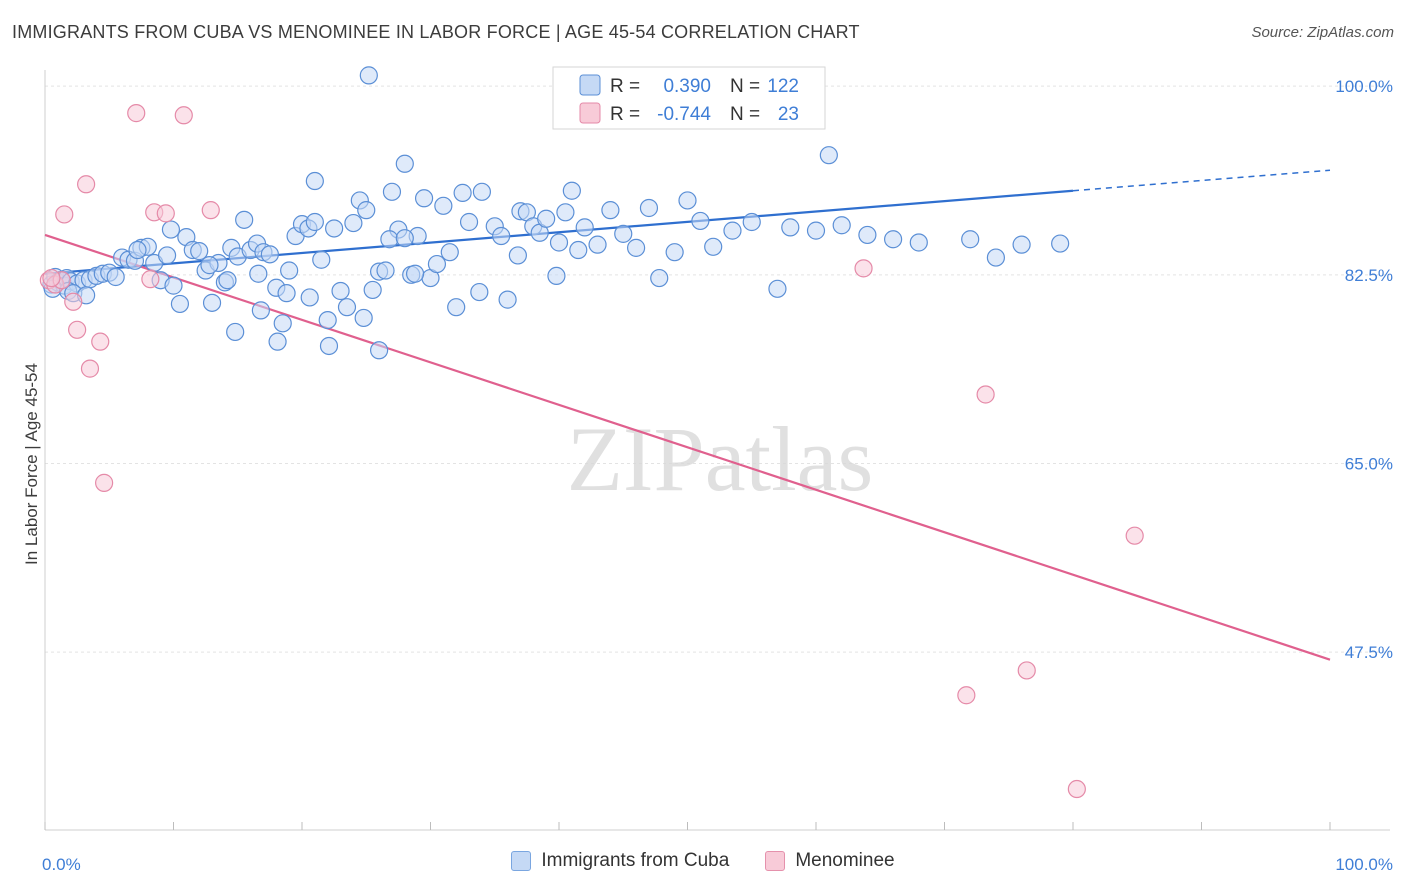 This screenshot has width=1406, height=892. I want to click on y-tick-label: 100.0%, so click(1364, 86).